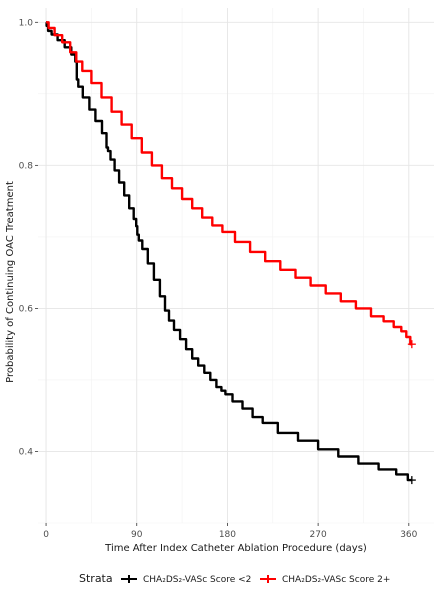 The image size is (439, 600). Describe the element at coordinates (10, 282) in the screenshot. I see `y-axis-label: Probability of Continuing OAC Treatment` at that location.